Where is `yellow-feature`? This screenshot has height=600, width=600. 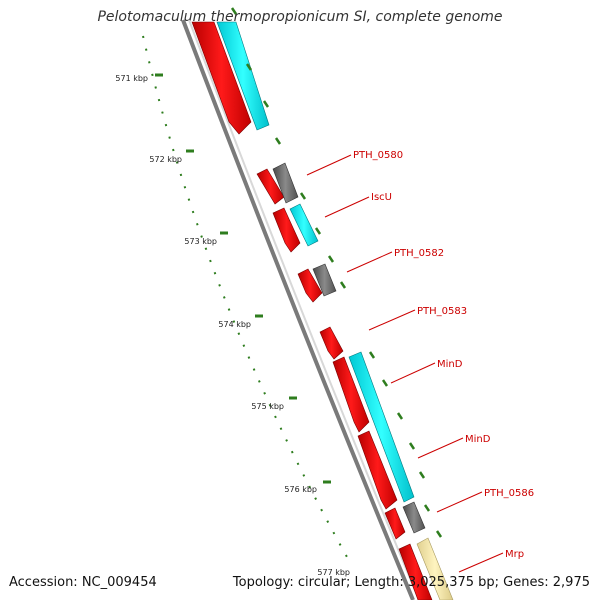 yellow-feature is located at coordinates (435, 568).